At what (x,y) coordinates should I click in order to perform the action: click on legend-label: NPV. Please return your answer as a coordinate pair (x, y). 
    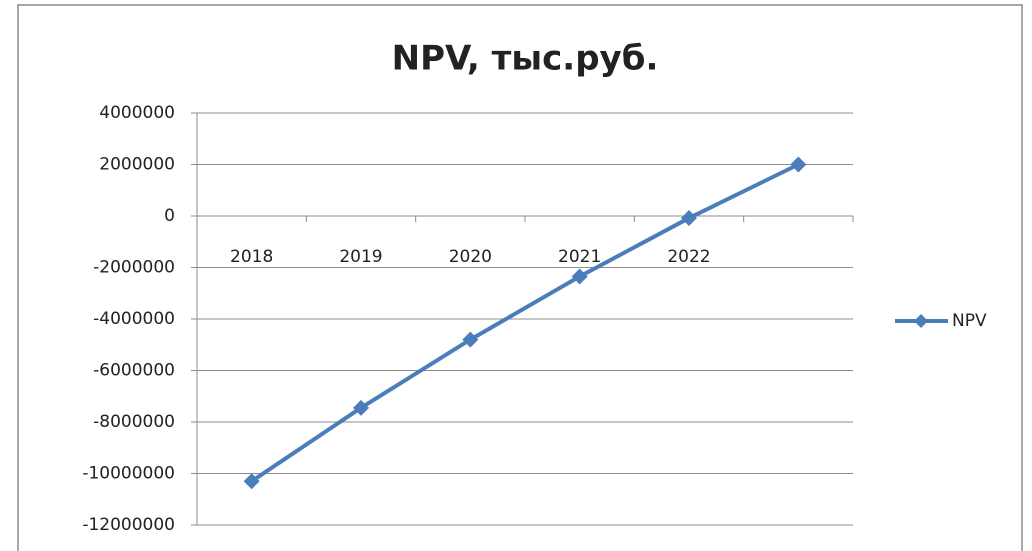
    Looking at the image, I should click on (969, 321).